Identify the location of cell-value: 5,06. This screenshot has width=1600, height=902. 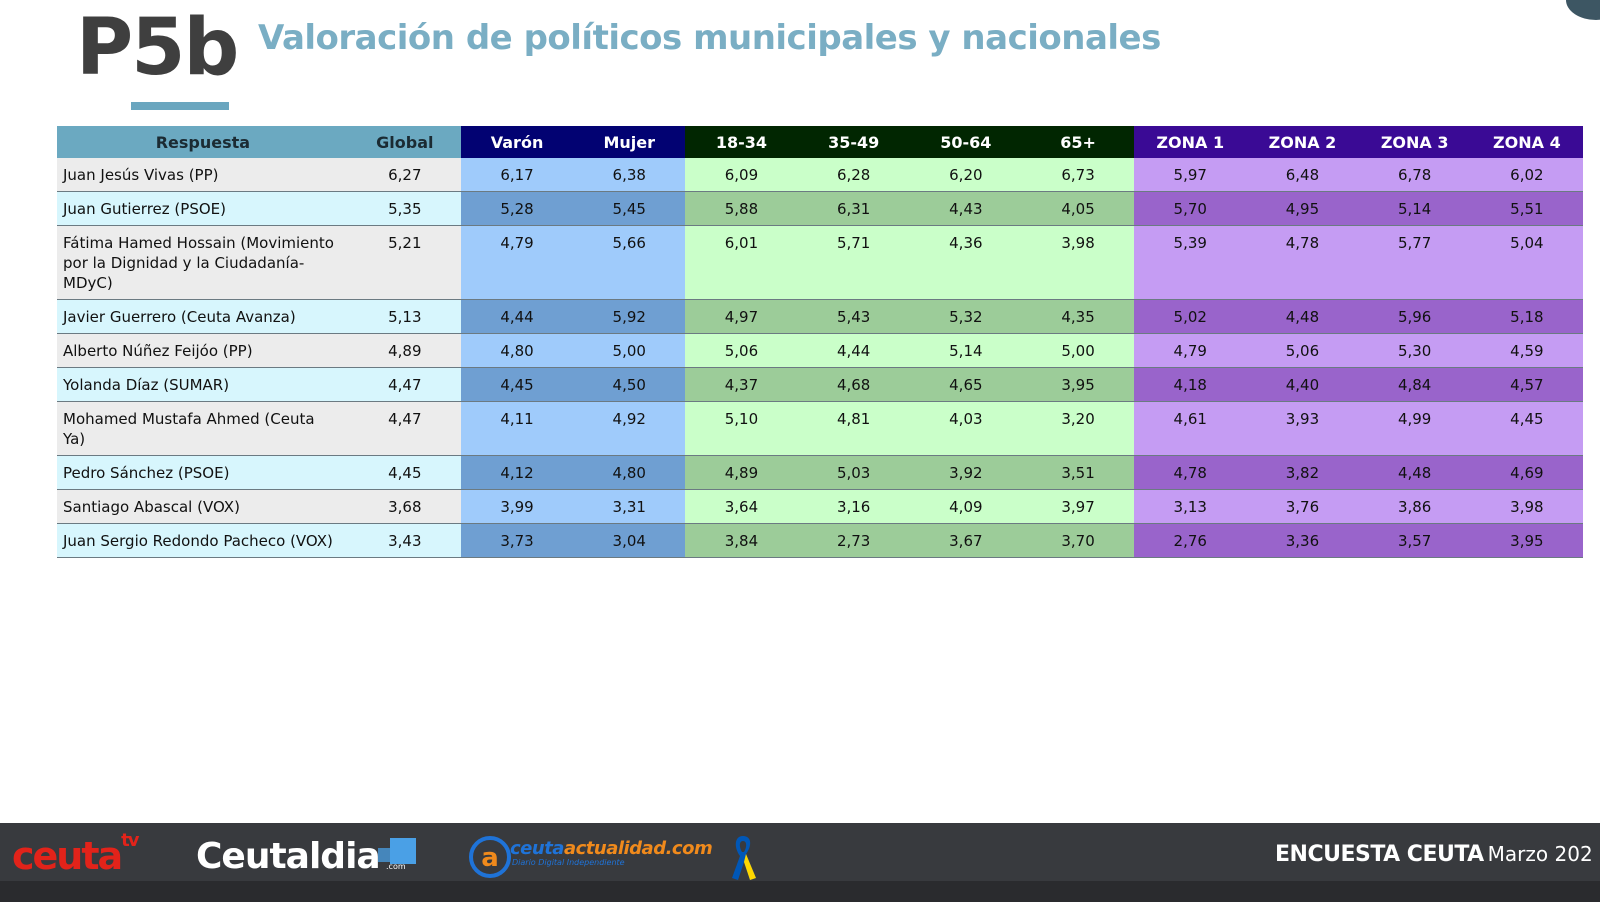
(1302, 351).